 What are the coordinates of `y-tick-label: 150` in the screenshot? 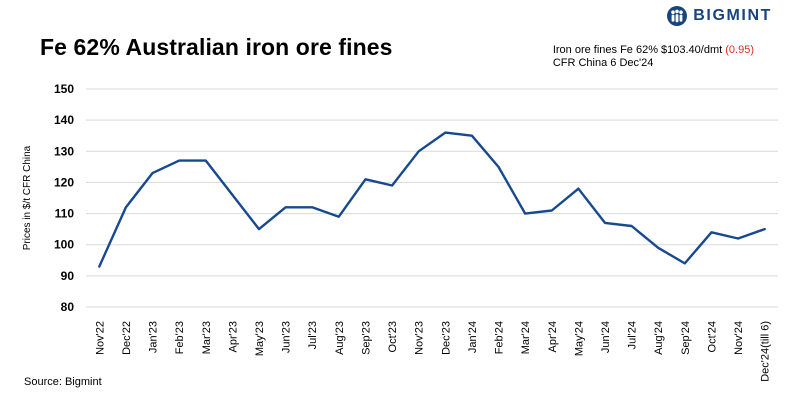 It's located at (64, 89).